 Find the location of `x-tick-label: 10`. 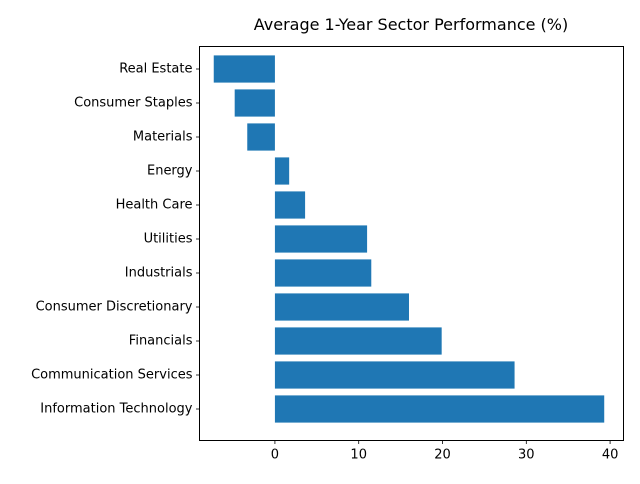

x-tick-label: 10 is located at coordinates (358, 455).